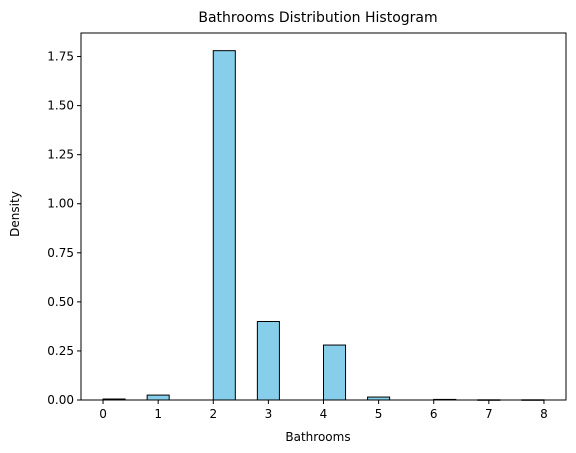 Image resolution: width=576 pixels, height=453 pixels. Describe the element at coordinates (158, 414) in the screenshot. I see `x-tick-label: 1` at that location.